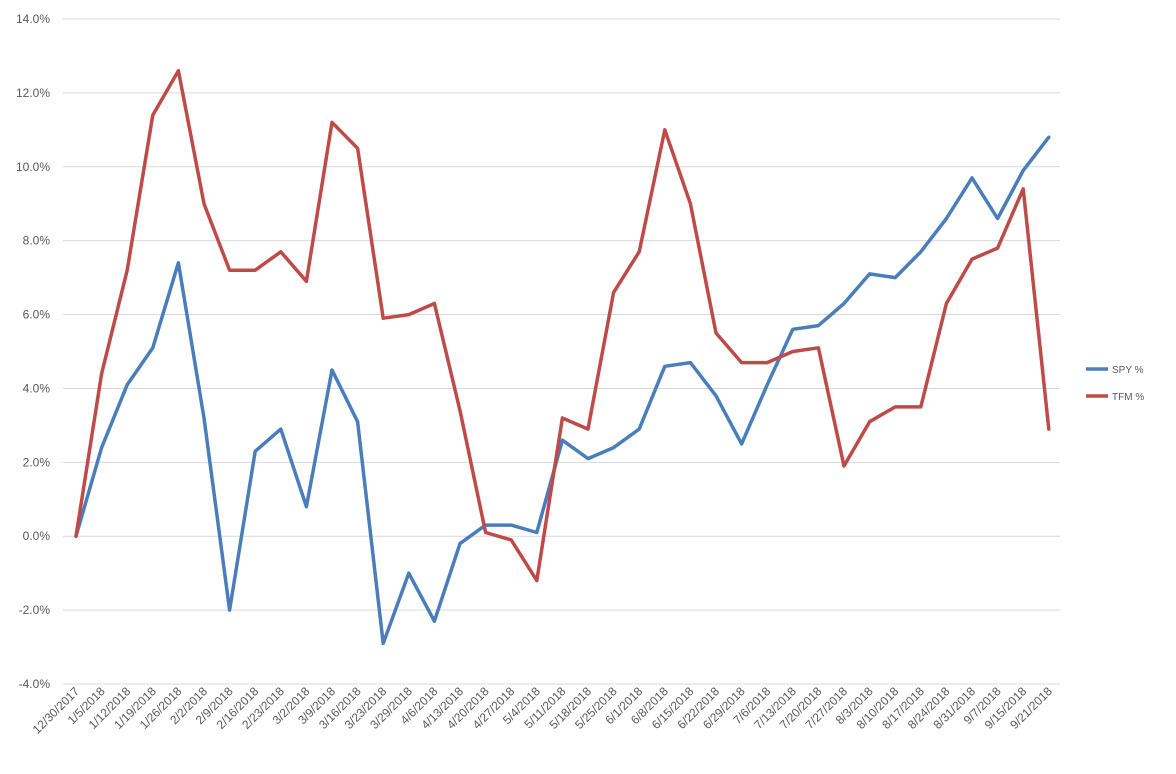 The image size is (1176, 774). What do you see at coordinates (35, 684) in the screenshot?
I see `y-tick-label: -4.0%` at bounding box center [35, 684].